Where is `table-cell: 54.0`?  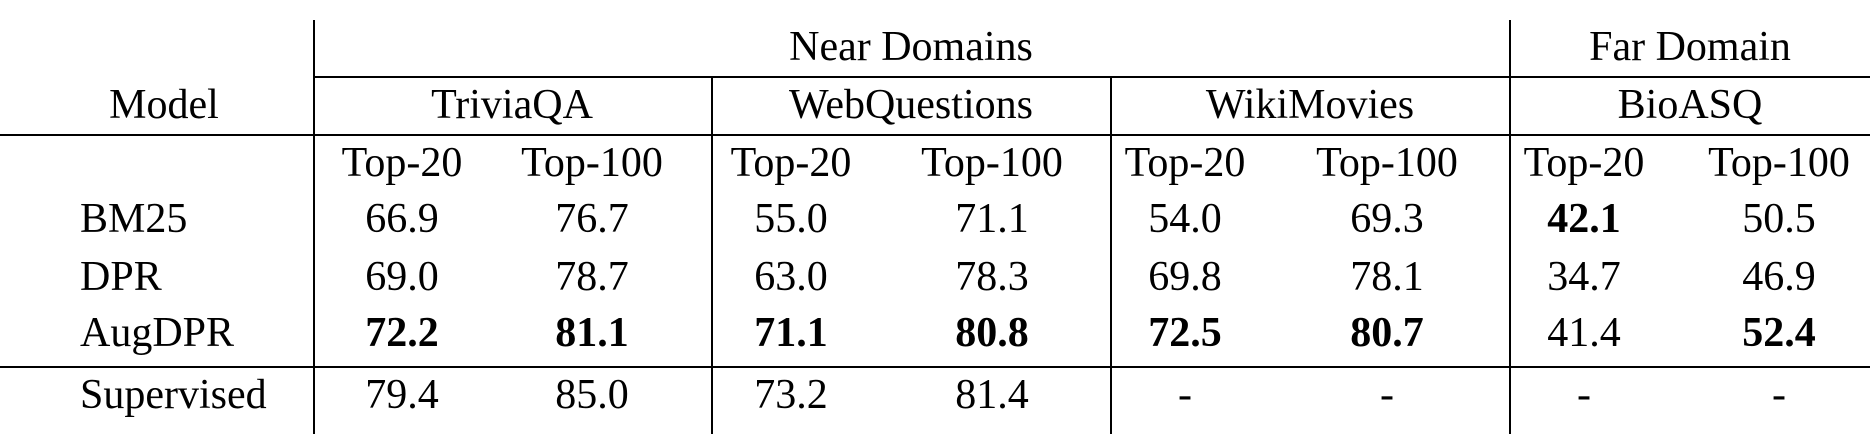
table-cell: 54.0 is located at coordinates (1185, 219).